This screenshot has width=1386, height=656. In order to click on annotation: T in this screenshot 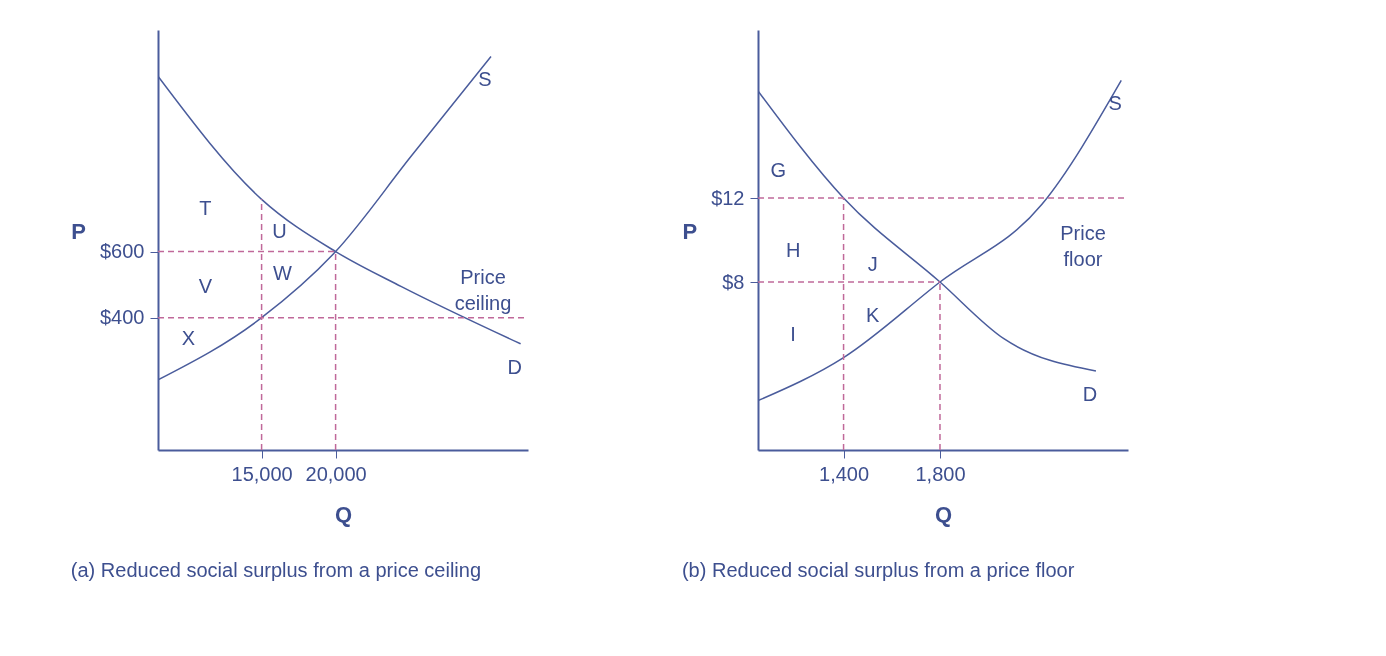, I will do `click(205, 207)`.